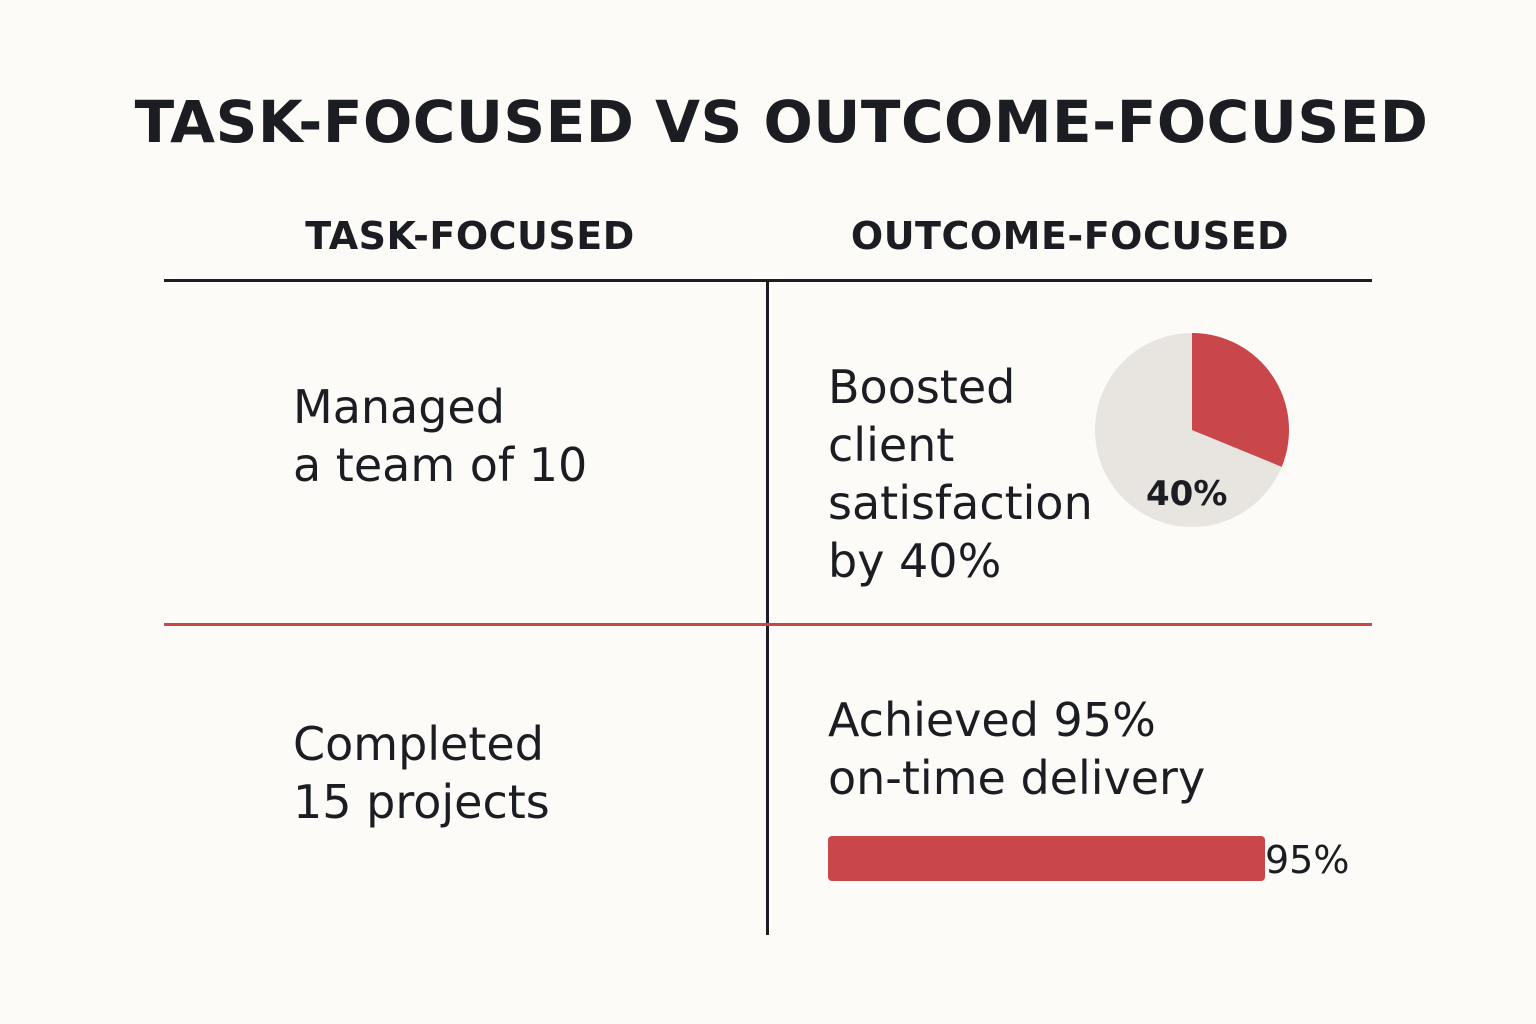 The image size is (1536, 1024). I want to click on column-divider, so click(767, 608).